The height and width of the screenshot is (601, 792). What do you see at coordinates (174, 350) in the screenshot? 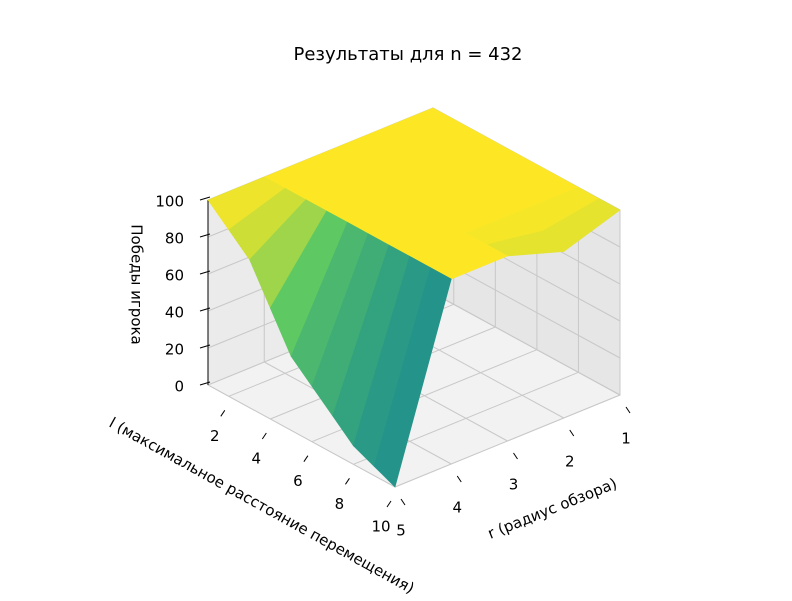
I see `z-tick-label: 20` at bounding box center [174, 350].